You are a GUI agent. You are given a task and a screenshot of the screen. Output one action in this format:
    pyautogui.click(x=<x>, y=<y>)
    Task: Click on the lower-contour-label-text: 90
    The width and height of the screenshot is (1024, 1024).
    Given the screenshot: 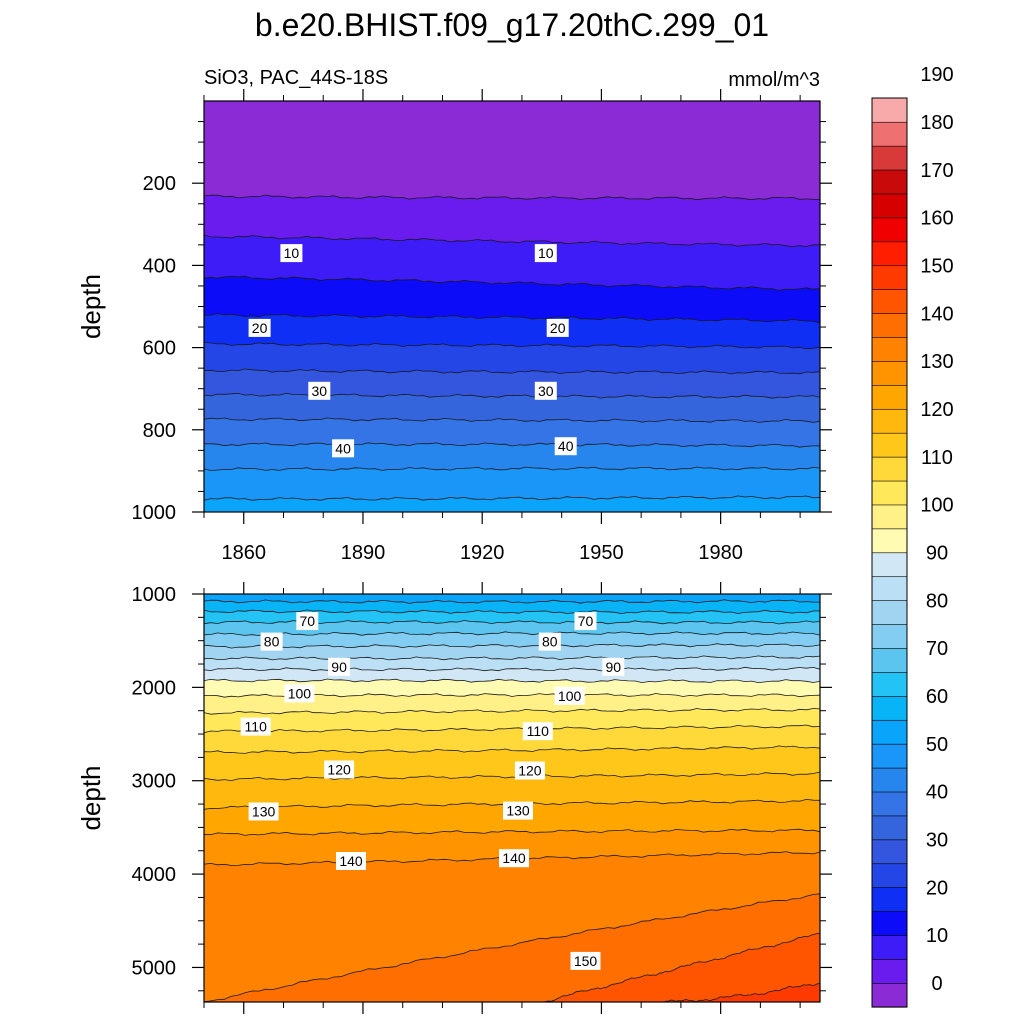 What is the action you would take?
    pyautogui.click(x=339, y=667)
    